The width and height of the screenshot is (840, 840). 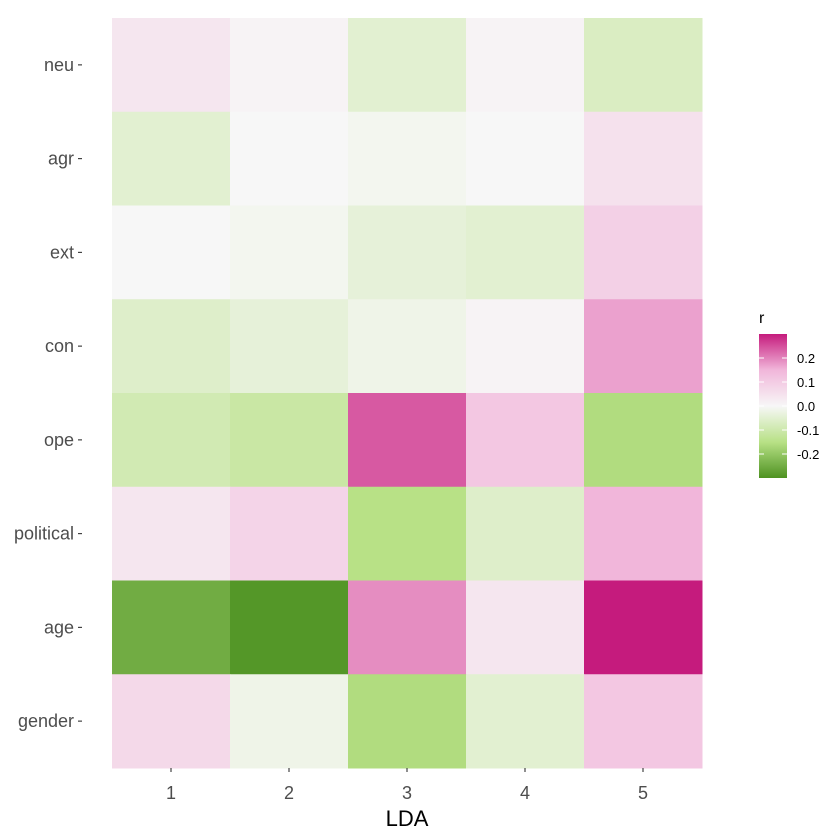 What do you see at coordinates (62, 252) in the screenshot?
I see `y-tick-label: ext` at bounding box center [62, 252].